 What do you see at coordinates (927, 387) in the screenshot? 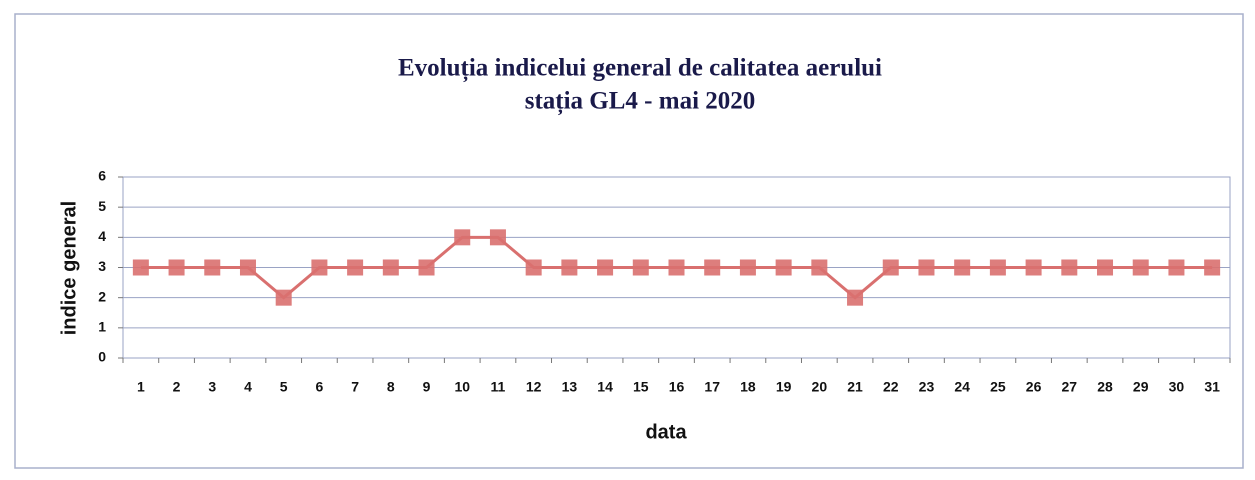
I see `x-tick-label: 23` at bounding box center [927, 387].